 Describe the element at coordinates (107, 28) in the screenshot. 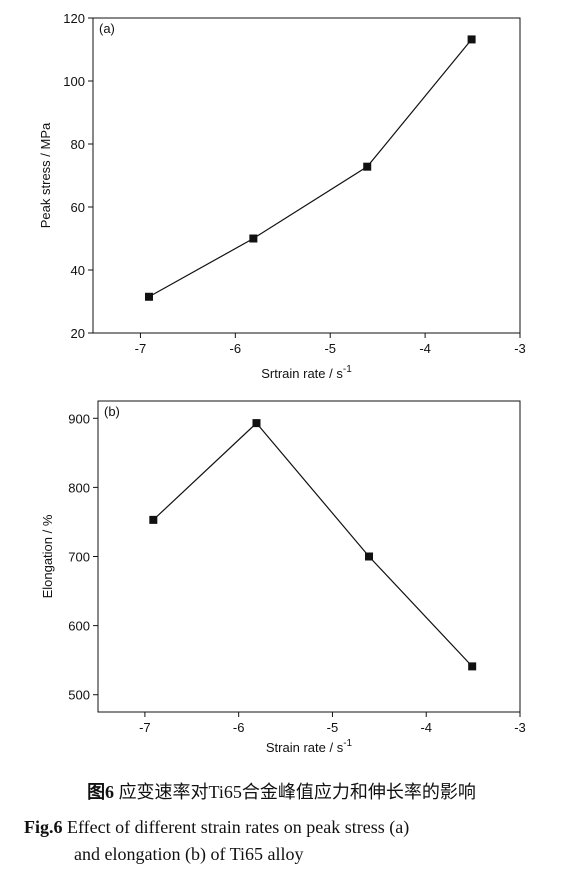

I see `panel-label: (a)` at that location.